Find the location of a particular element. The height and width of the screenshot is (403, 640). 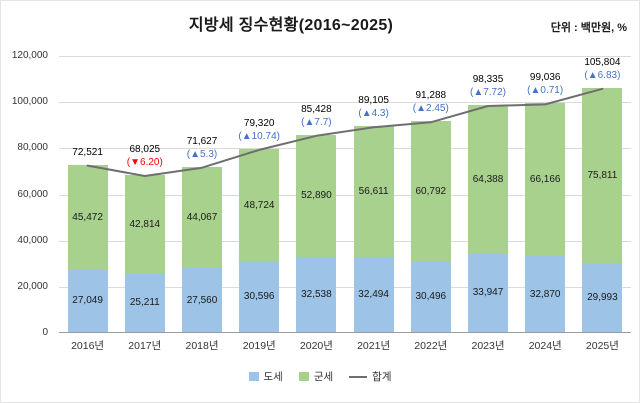

segment-value-label: 75,811 is located at coordinates (602, 175).